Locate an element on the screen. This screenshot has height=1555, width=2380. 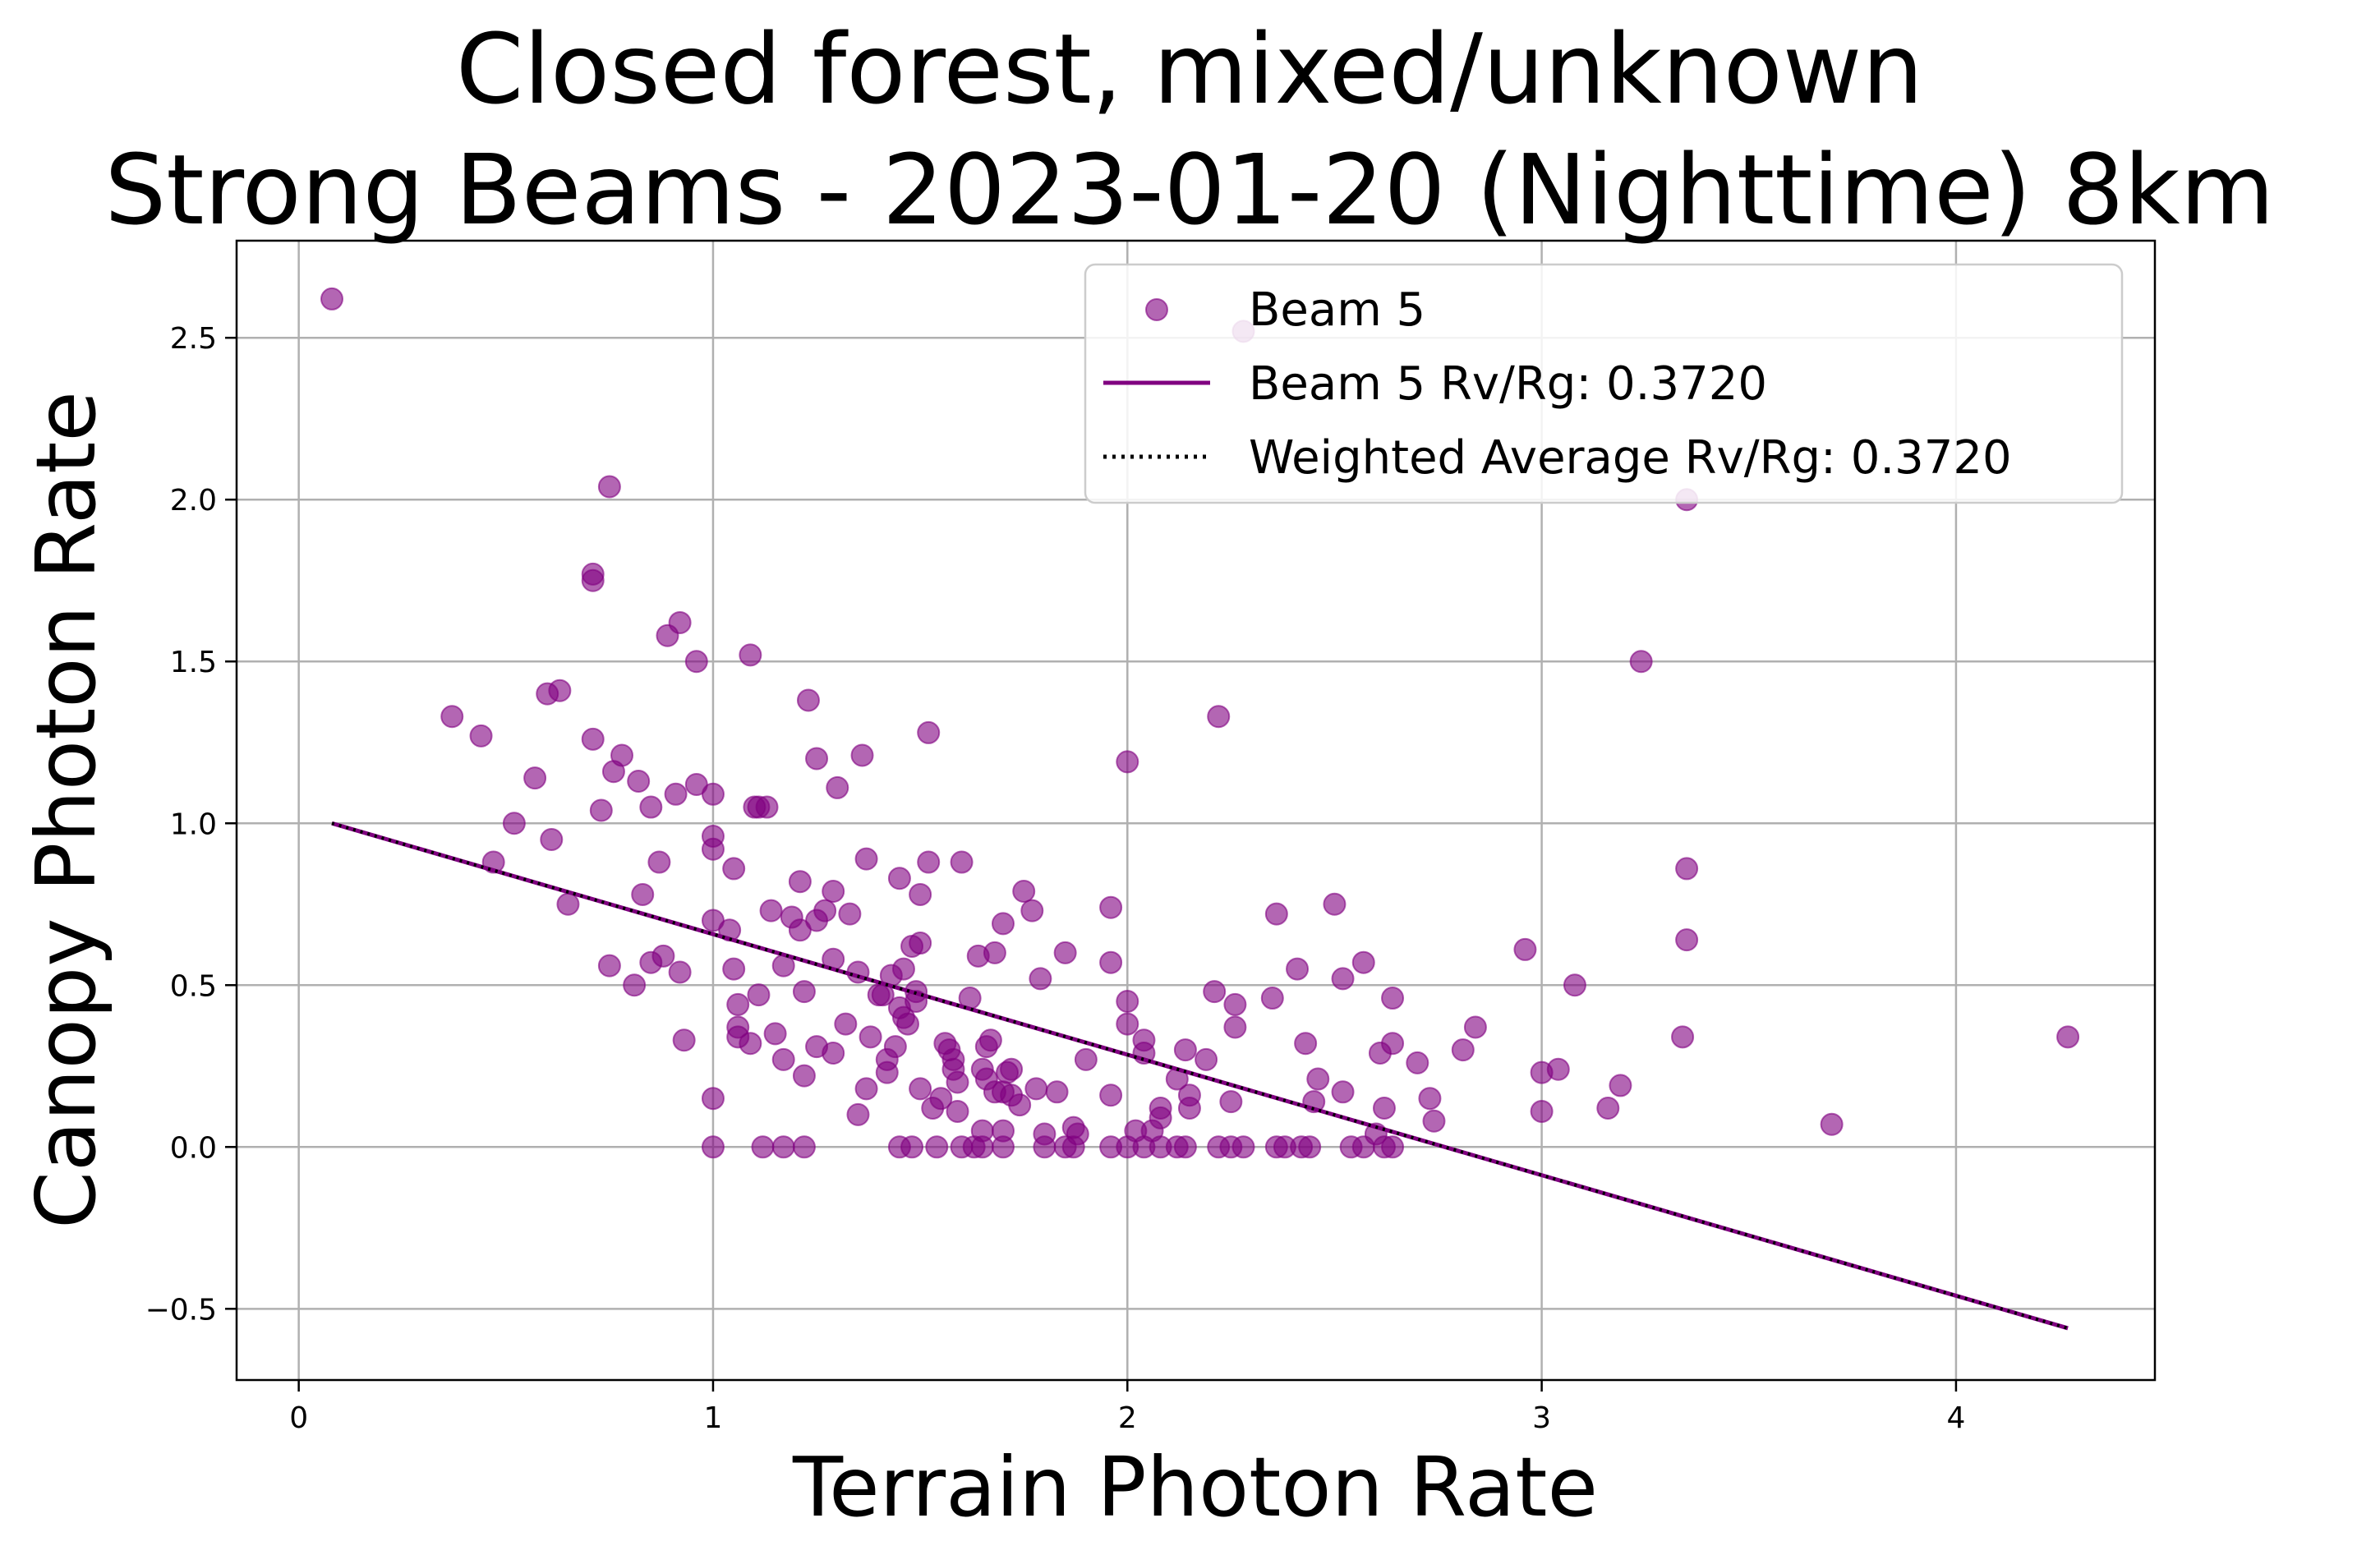
x-tick-label: 0 is located at coordinates (298, 1418).